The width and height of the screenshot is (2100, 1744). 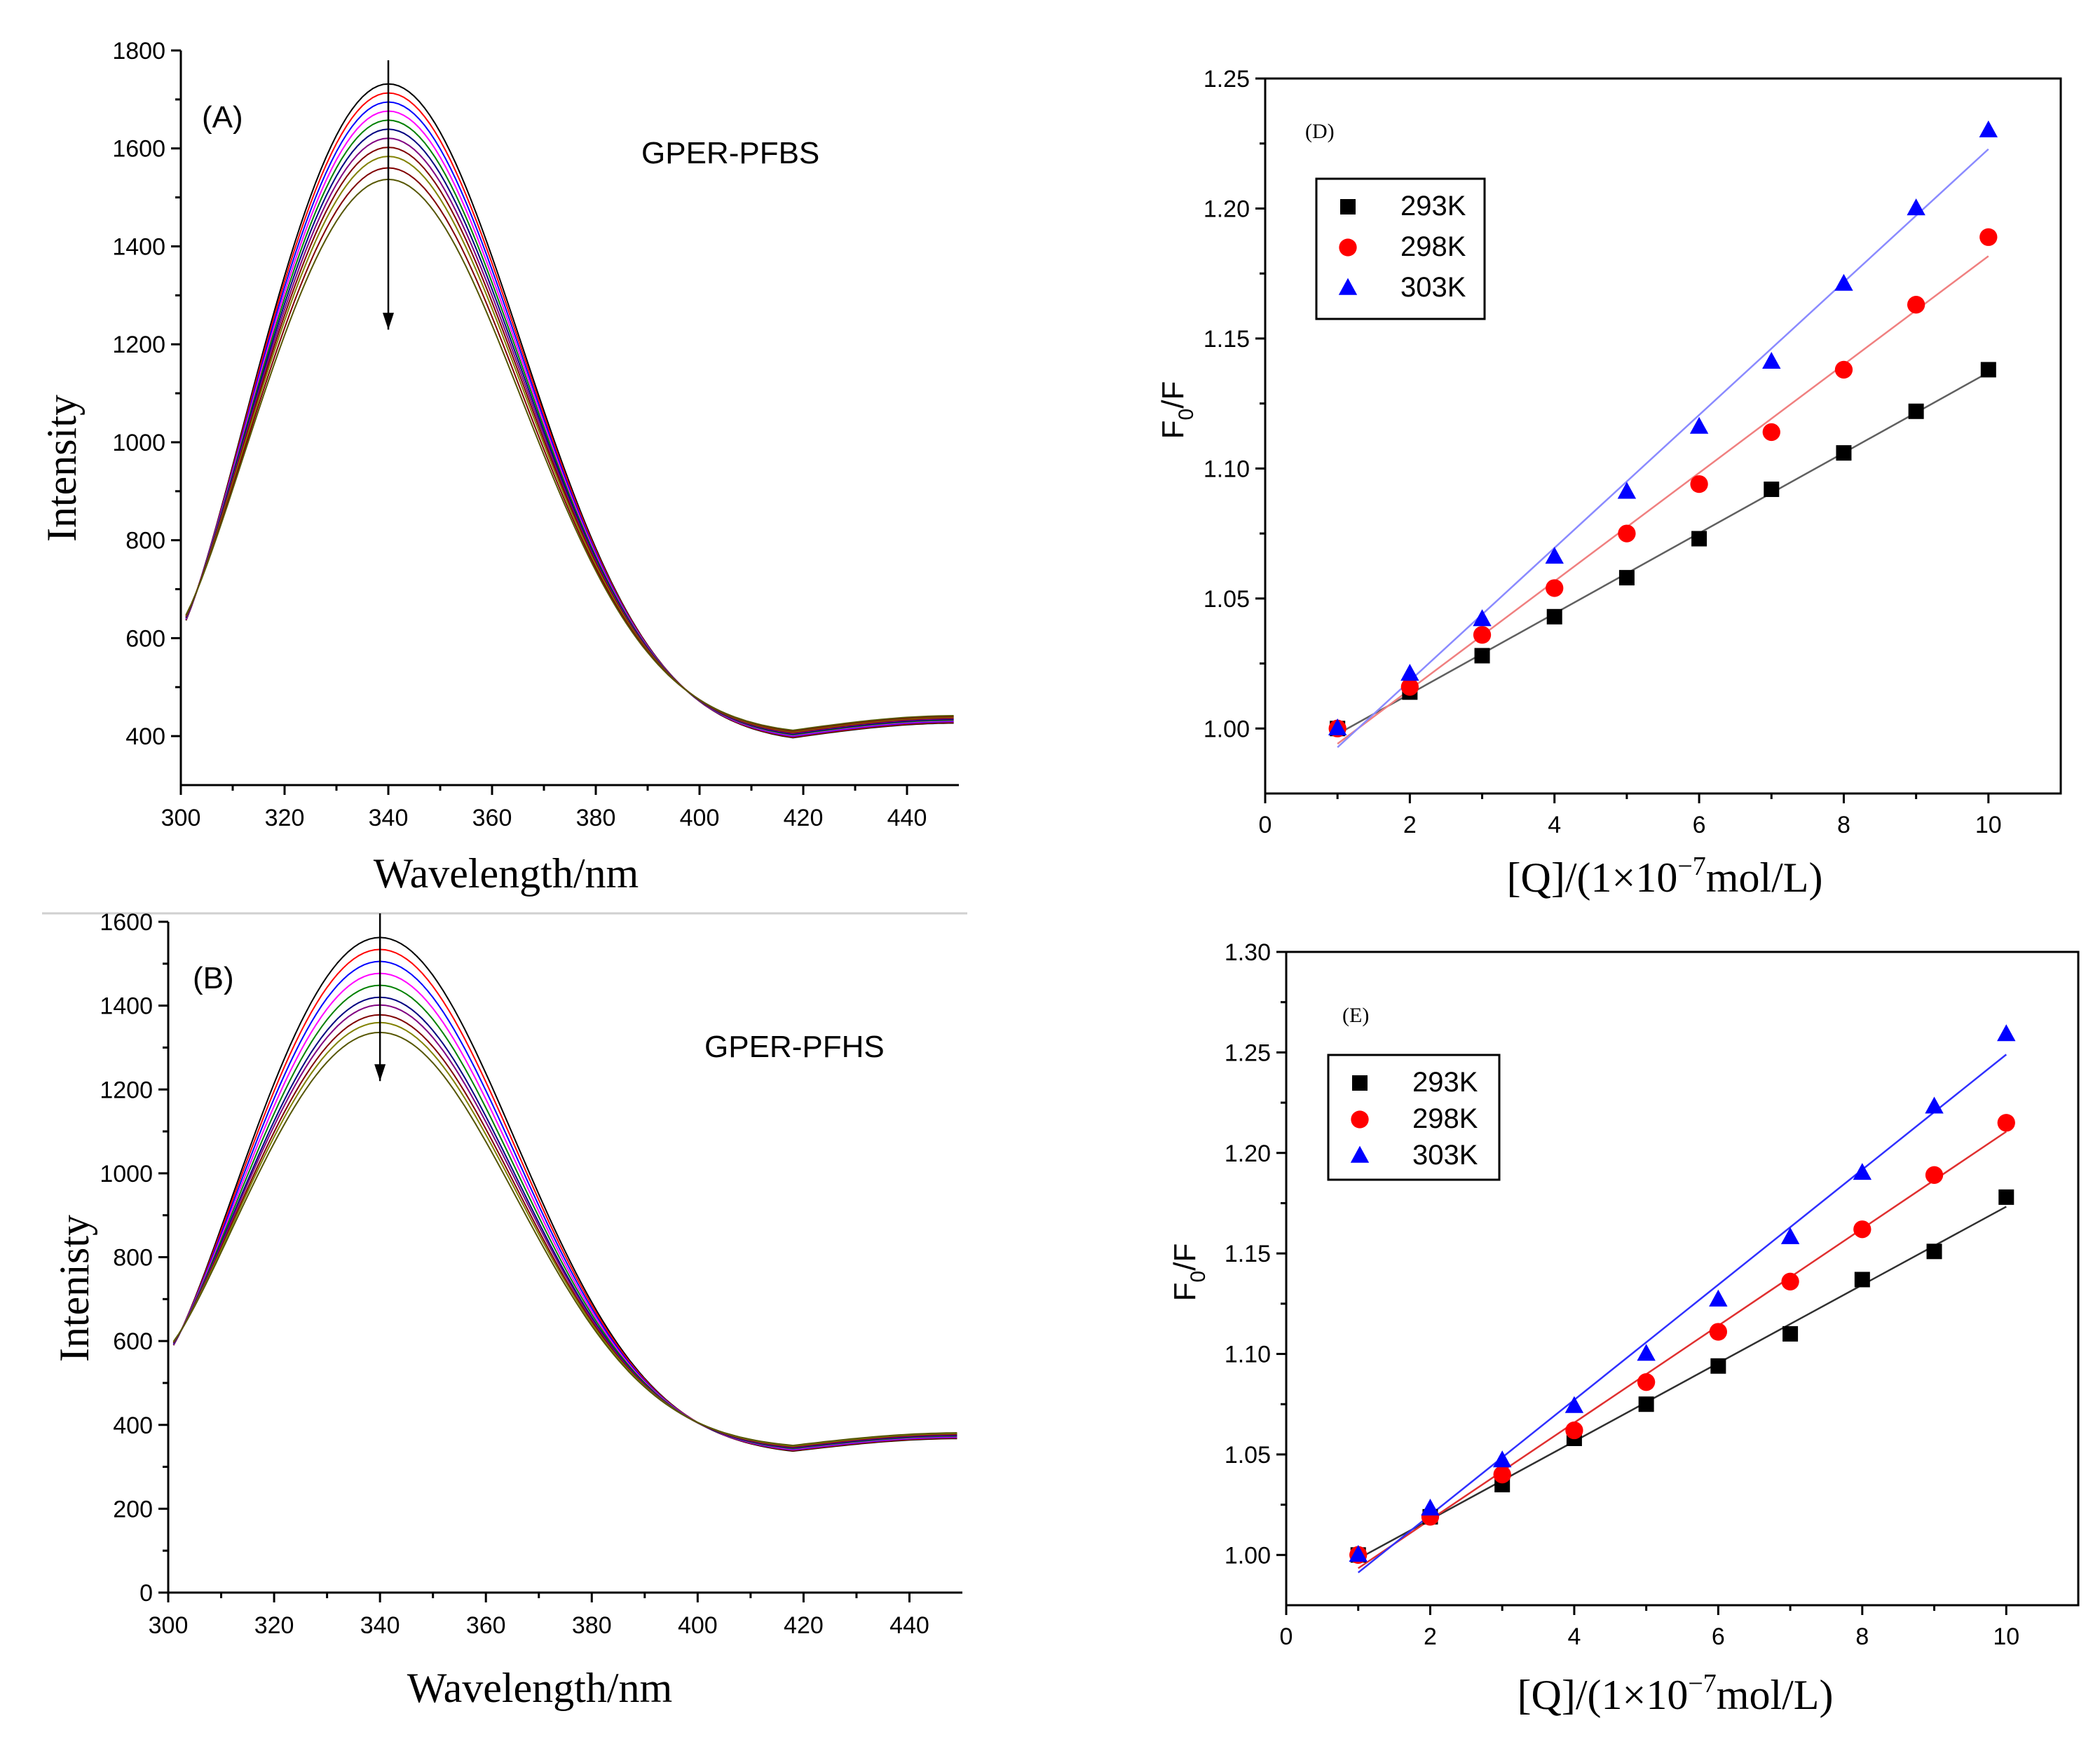 I want to click on panel-e-y-tick-label: 1.20, so click(x=1248, y=1153).